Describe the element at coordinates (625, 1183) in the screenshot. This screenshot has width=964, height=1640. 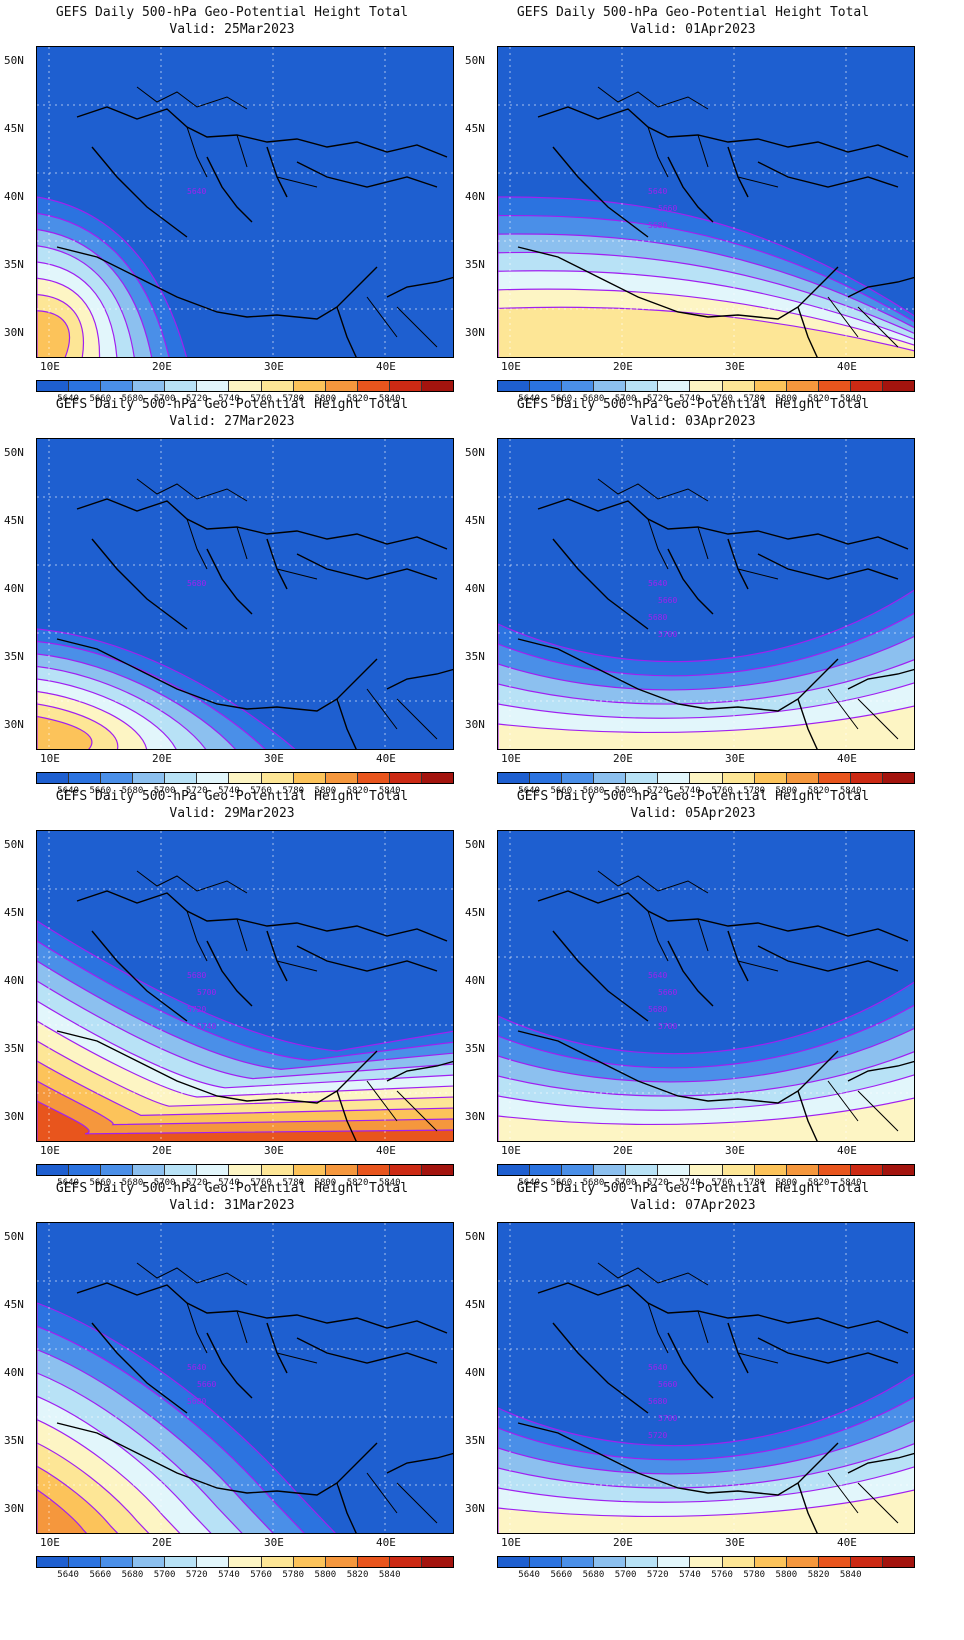
I see `colorbar-label: 5700` at that location.